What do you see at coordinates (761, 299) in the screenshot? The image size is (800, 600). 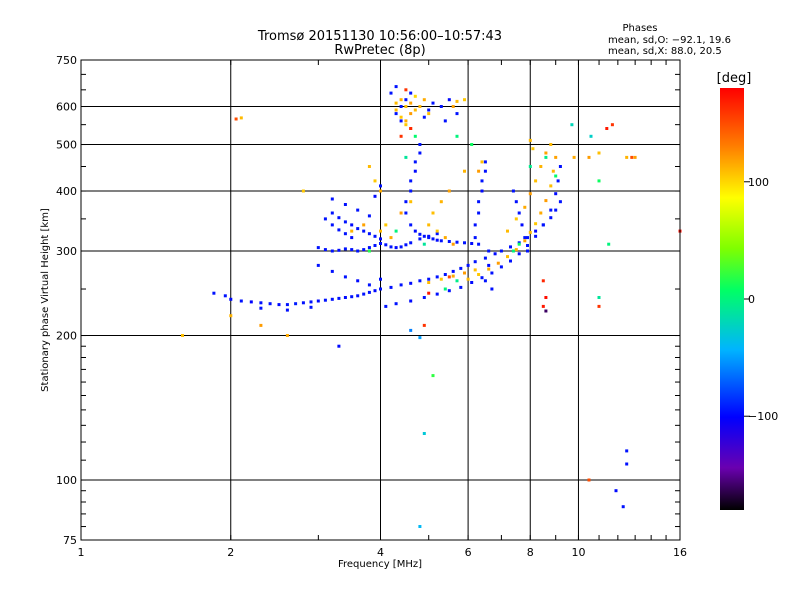 I see `colorbar-ticks: 100 0 −100` at bounding box center [761, 299].